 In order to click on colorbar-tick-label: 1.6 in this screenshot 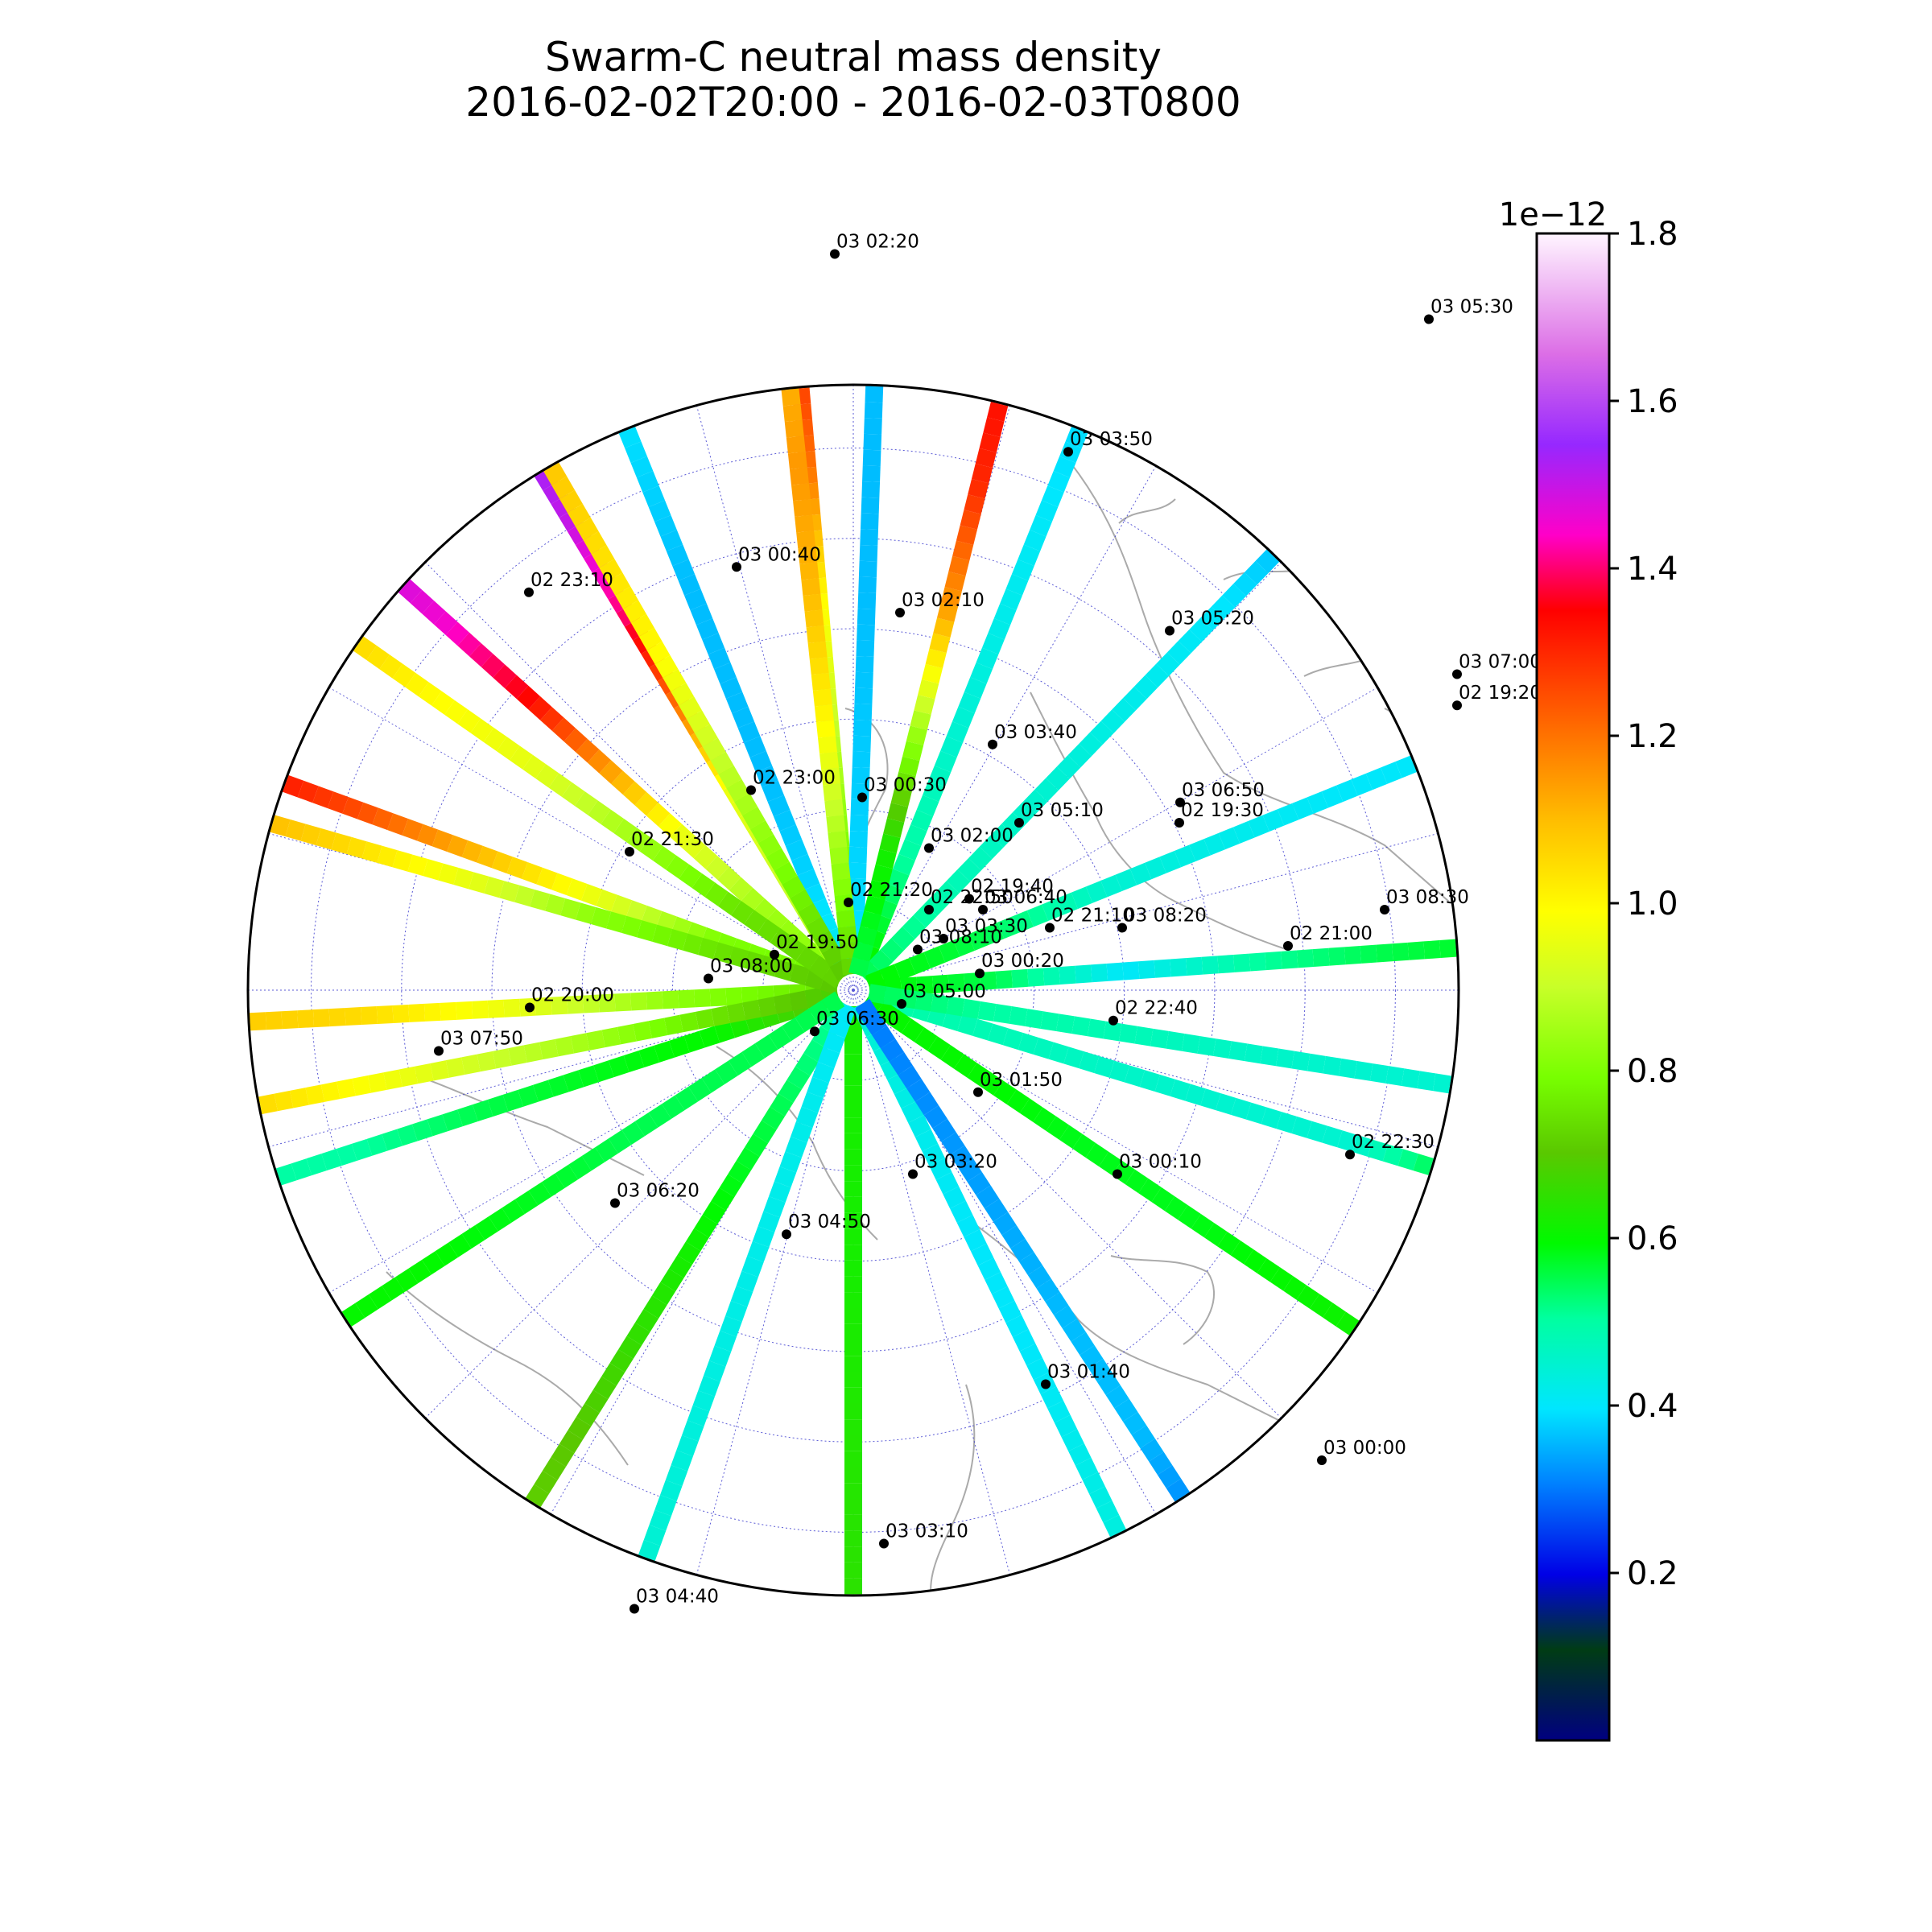, I will do `click(1652, 401)`.